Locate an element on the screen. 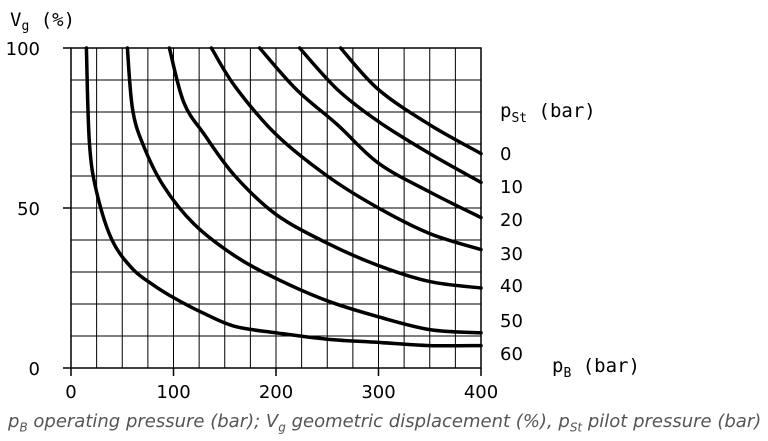 The height and width of the screenshot is (441, 768). caption-text-1: operating pressure (bar); V is located at coordinates (153, 421).